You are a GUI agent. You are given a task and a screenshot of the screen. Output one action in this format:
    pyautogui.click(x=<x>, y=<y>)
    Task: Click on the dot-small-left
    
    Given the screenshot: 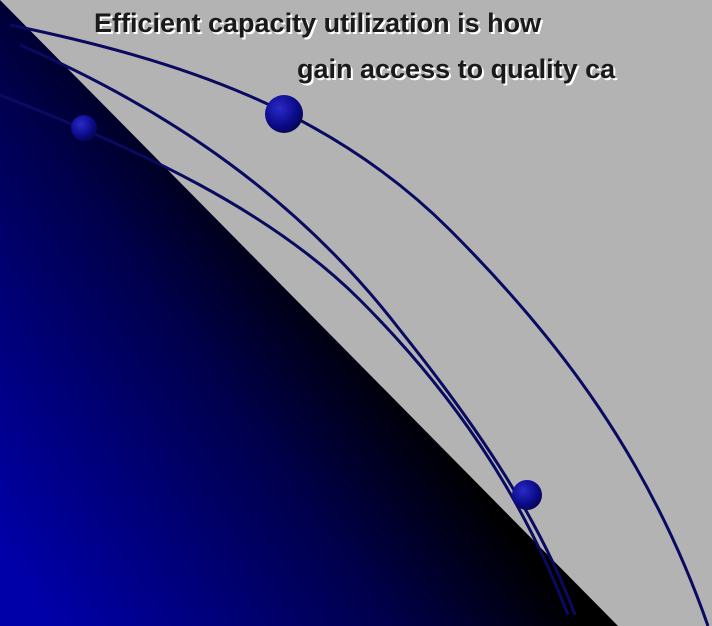 What is the action you would take?
    pyautogui.click(x=84, y=128)
    